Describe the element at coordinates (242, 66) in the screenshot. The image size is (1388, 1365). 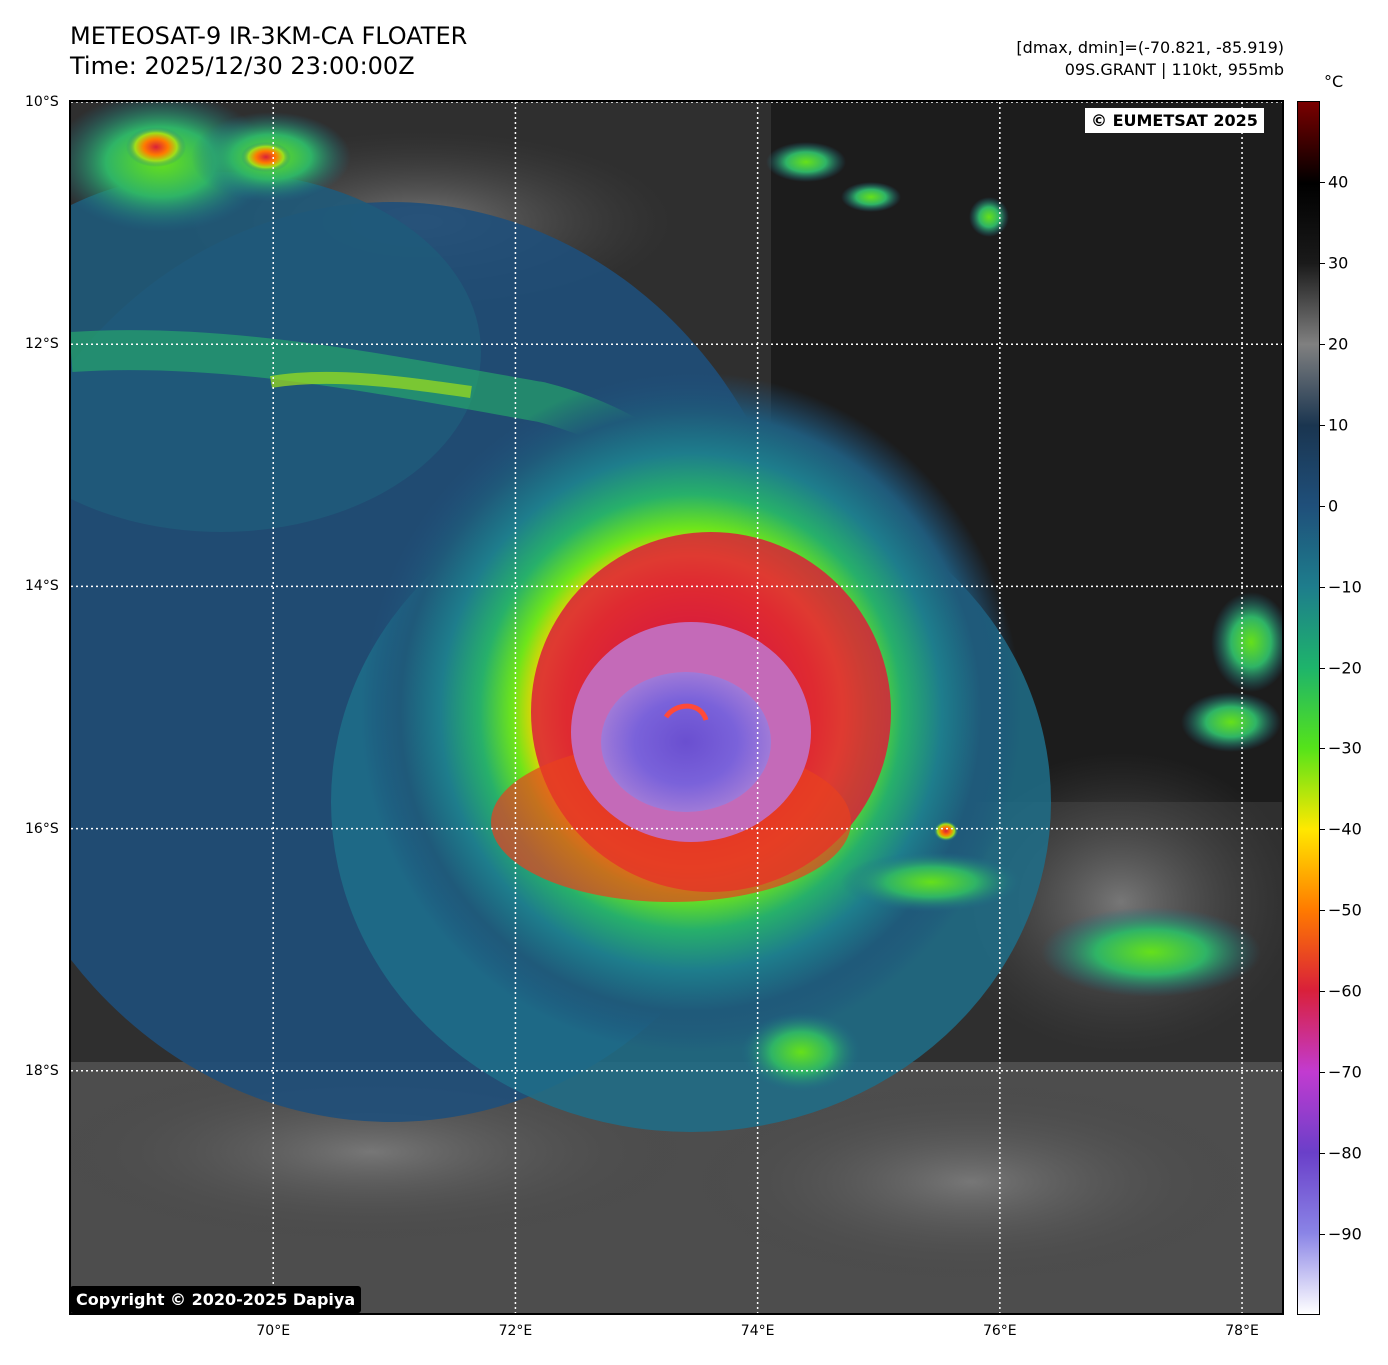
I see `chart-time: Time: 2025/12/30 23:00:00Z` at that location.